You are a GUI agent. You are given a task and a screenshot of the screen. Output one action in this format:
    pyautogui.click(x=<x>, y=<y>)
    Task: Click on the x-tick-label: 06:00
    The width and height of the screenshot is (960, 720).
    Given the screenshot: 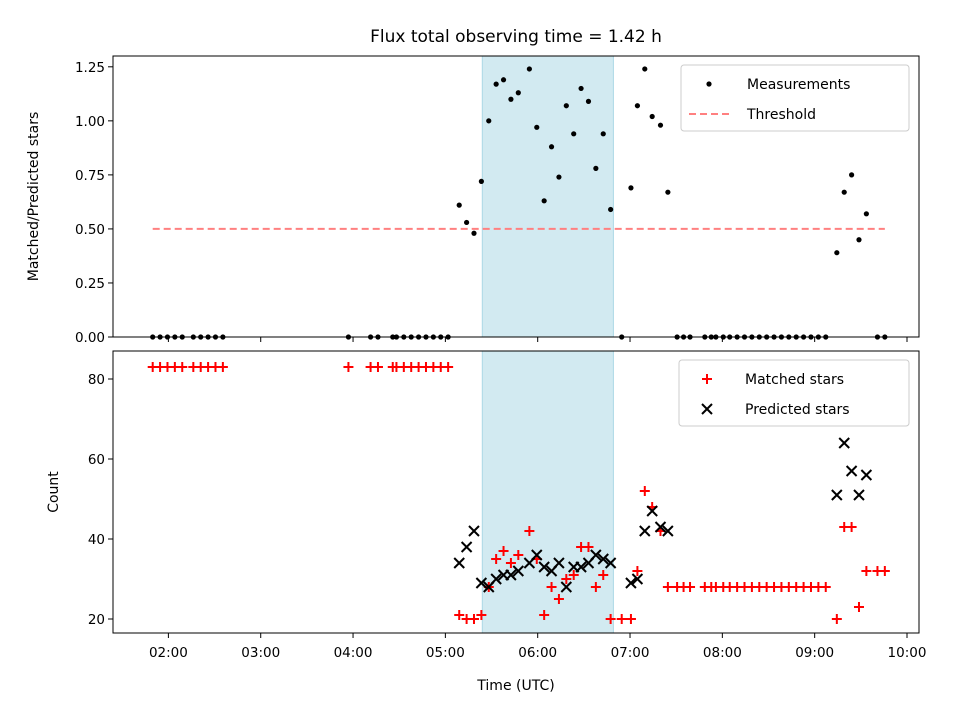 What is the action you would take?
    pyautogui.click(x=537, y=653)
    